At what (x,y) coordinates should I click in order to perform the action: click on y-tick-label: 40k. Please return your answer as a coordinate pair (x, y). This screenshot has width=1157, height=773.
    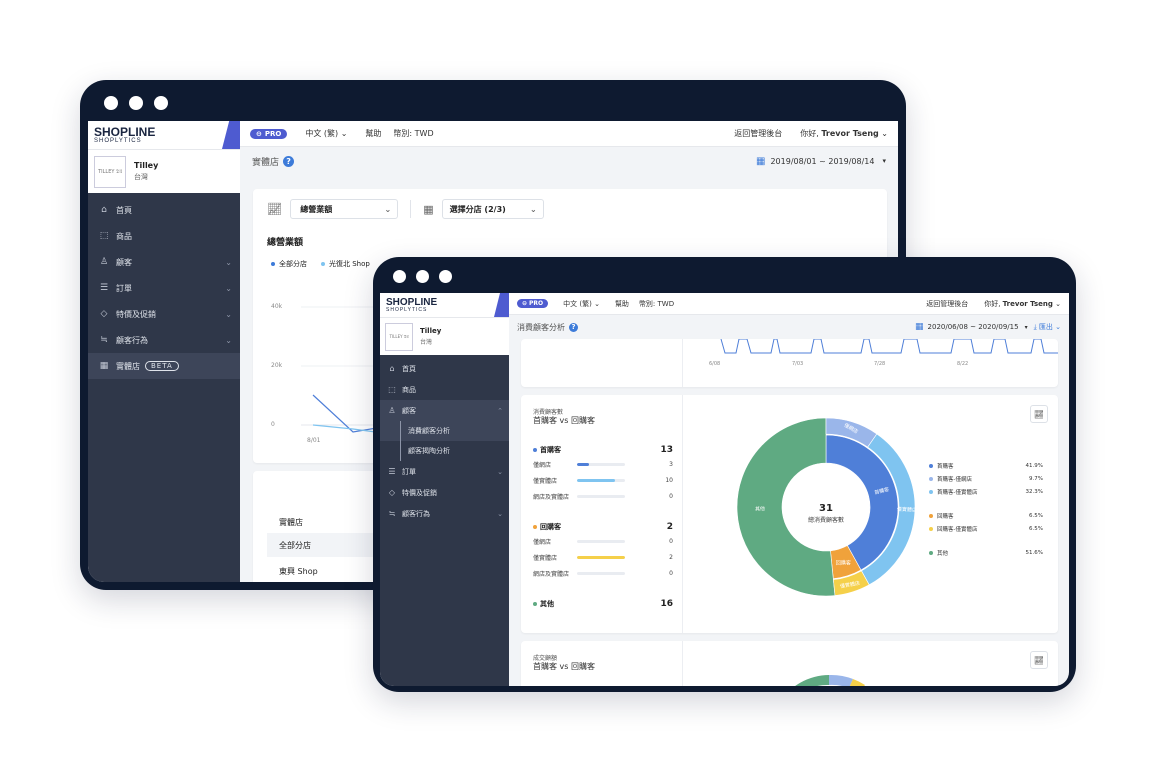
    Looking at the image, I should click on (277, 306).